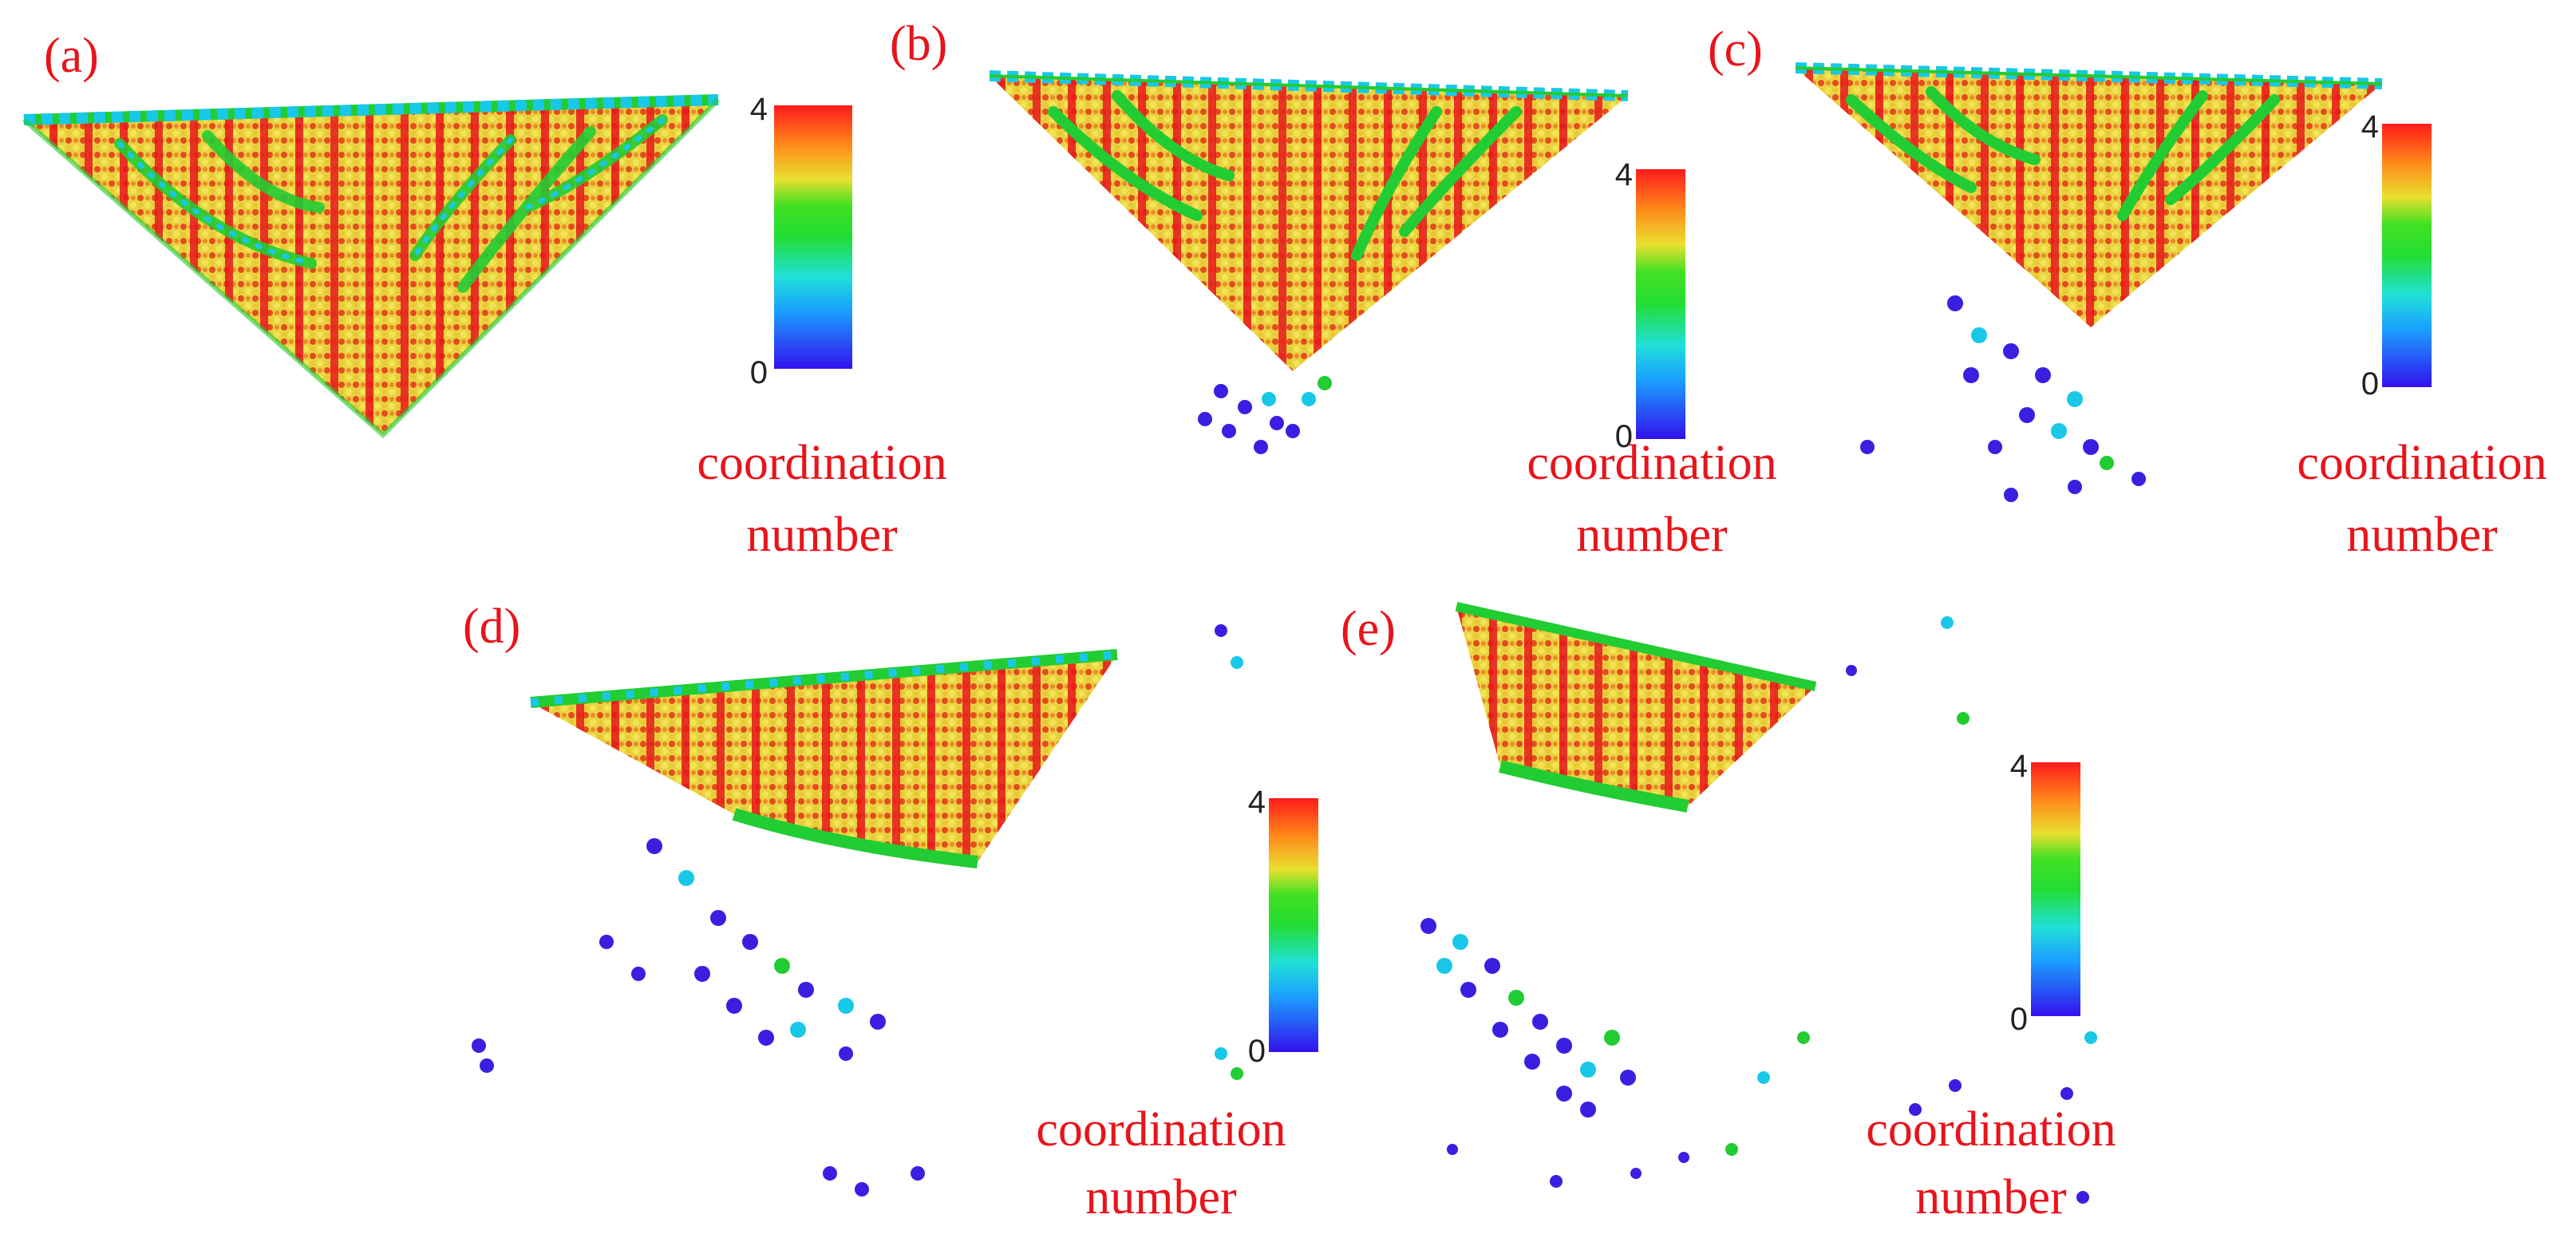  What do you see at coordinates (1309, 220) in the screenshot?
I see `panel-b-nanoparticle` at bounding box center [1309, 220].